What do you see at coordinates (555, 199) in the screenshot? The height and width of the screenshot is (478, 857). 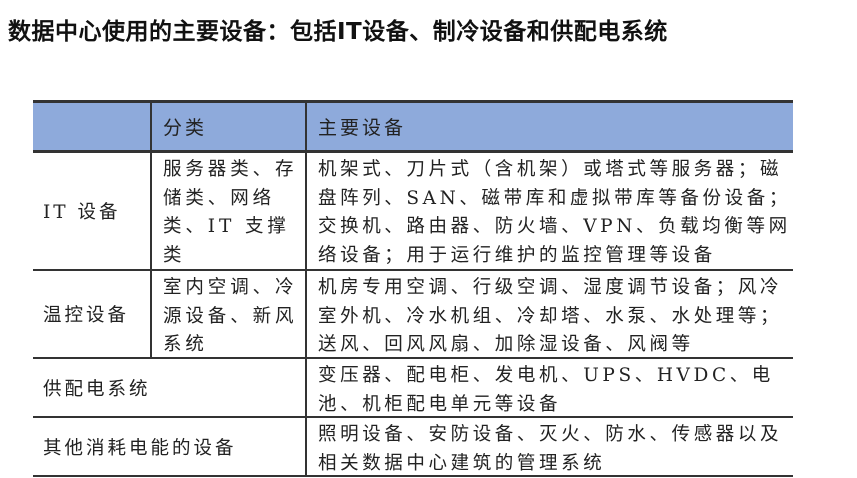 I see `equipment-line: 盘阵列、SAN、磁带库和虚拟带库等备份设备；` at bounding box center [555, 199].